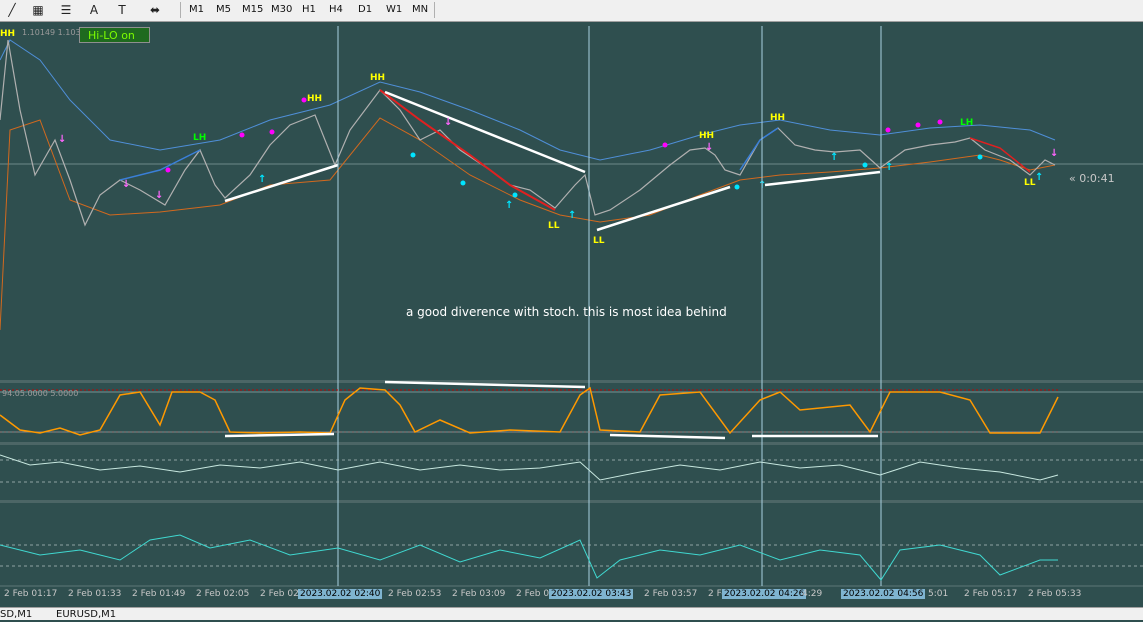 The height and width of the screenshot is (622, 1143). What do you see at coordinates (764, 594) in the screenshot?
I see `vline-time-highlight: 2023.02.02 04:26` at bounding box center [764, 594].